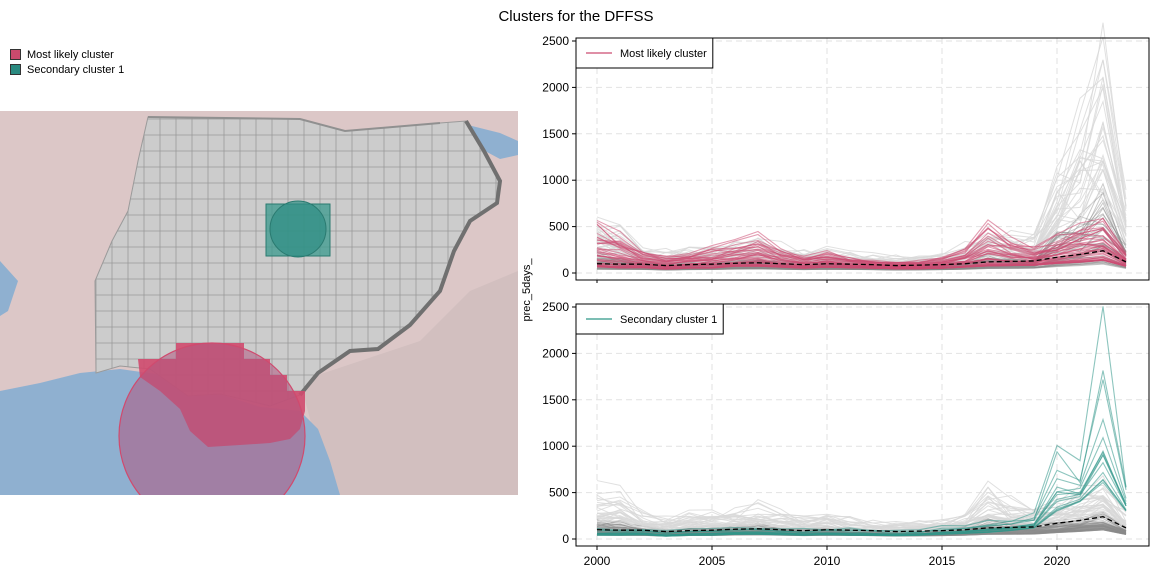 The height and width of the screenshot is (576, 1152). Describe the element at coordinates (1057, 561) in the screenshot. I see `x-tick-label: 2020` at that location.